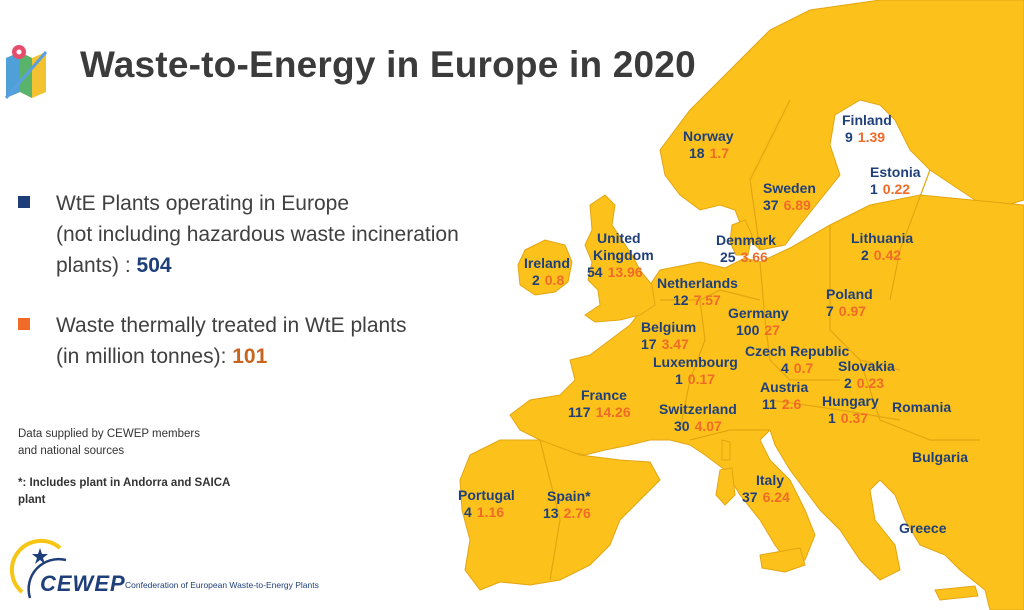 This screenshot has height=610, width=1024. I want to click on country-ireland: Ireland 2 0.8, so click(547, 272).